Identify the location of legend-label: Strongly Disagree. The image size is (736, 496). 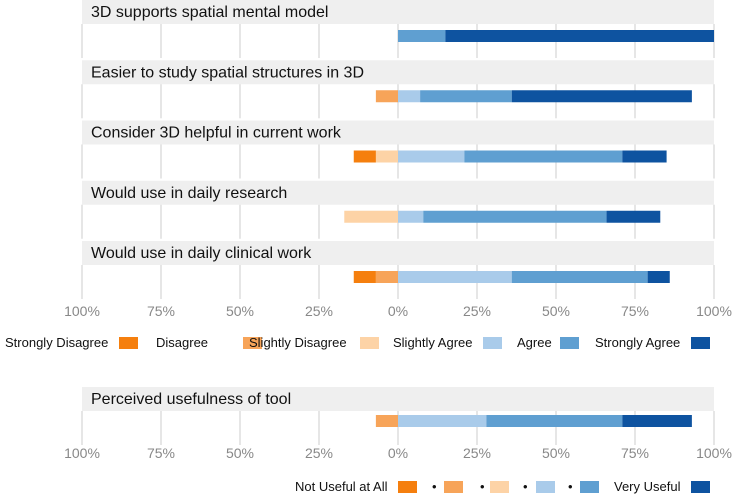
(56, 342).